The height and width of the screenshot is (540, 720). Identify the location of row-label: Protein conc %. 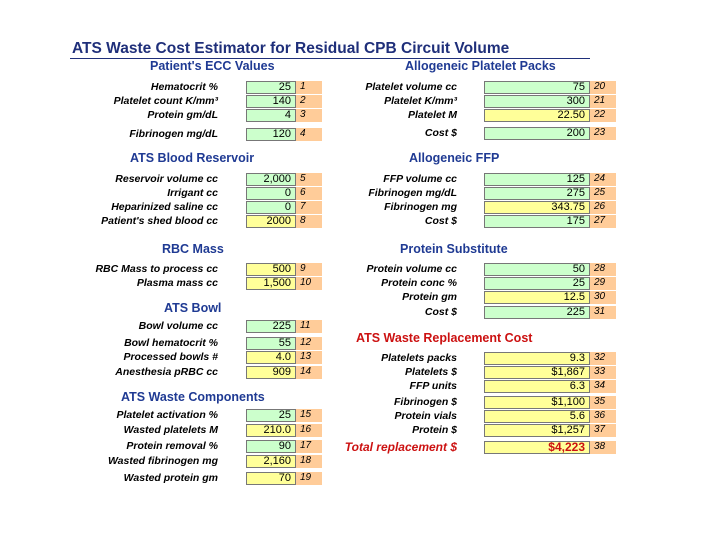
(419, 283).